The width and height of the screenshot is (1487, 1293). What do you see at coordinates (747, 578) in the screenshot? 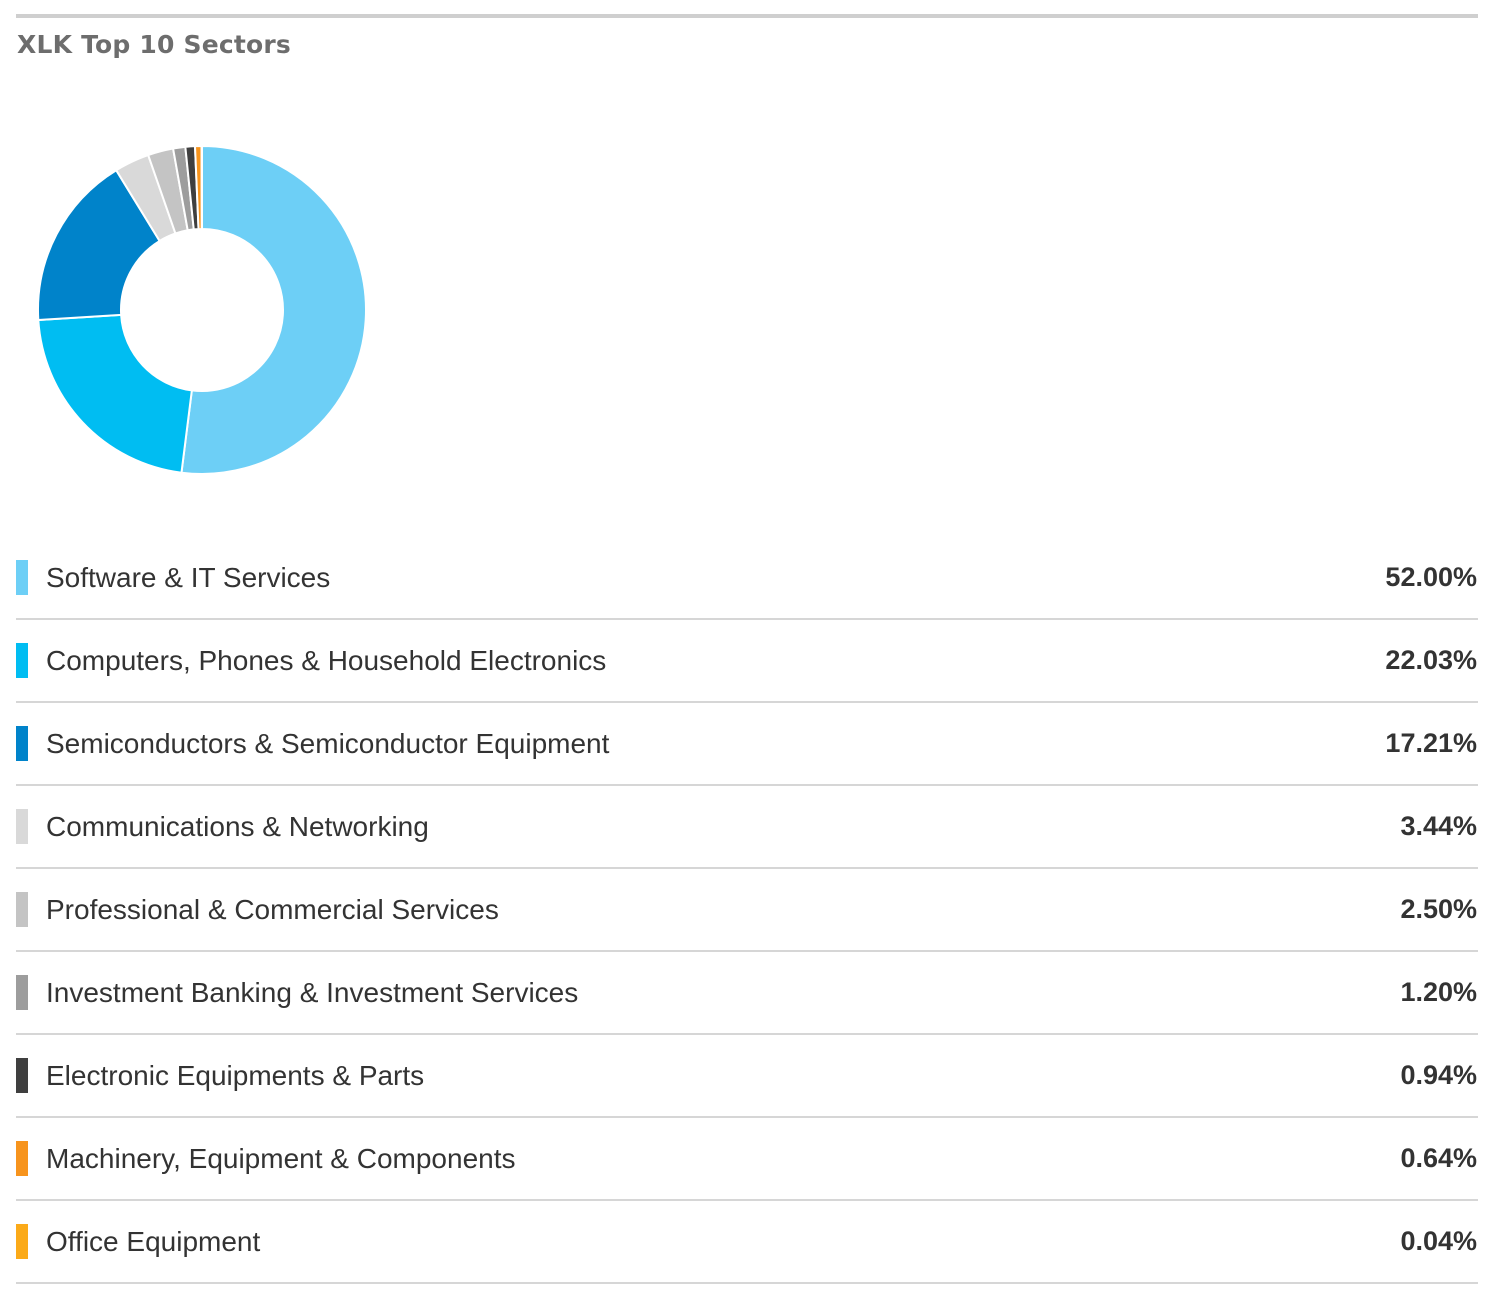
I see `legend-row: Software & IT Services 52.00%` at bounding box center [747, 578].